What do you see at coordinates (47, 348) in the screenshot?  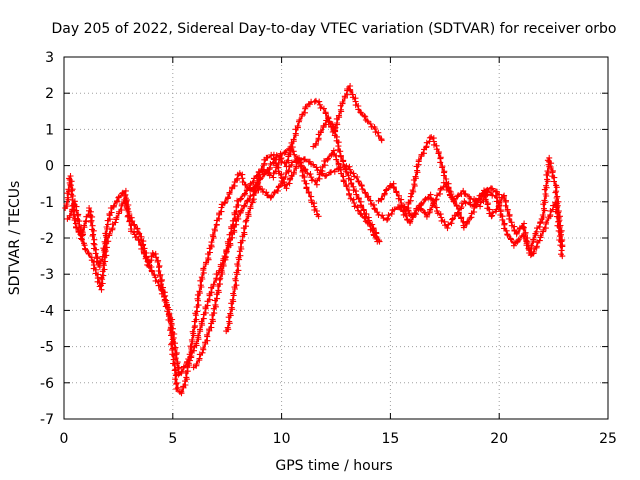 I see `y-tick-label: -5` at bounding box center [47, 348].